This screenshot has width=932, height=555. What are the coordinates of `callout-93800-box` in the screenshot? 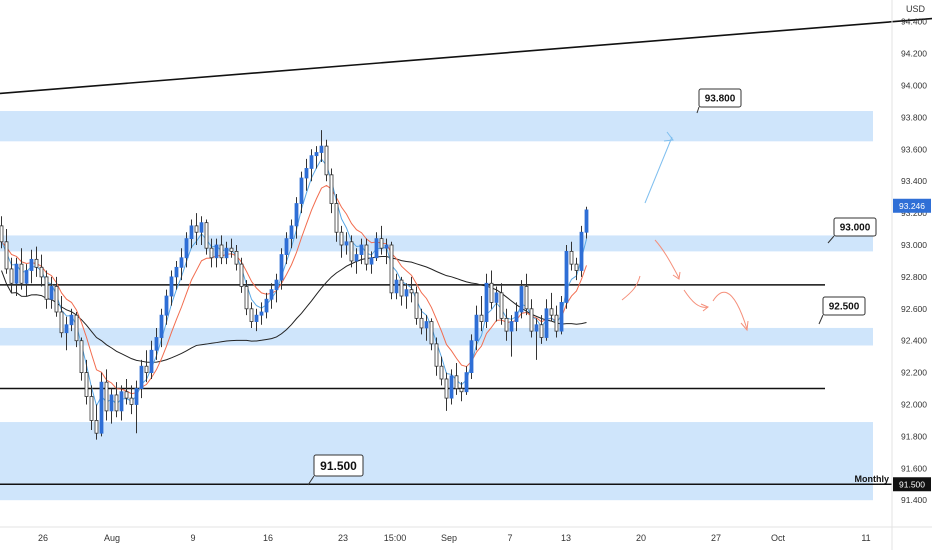 It's located at (720, 98).